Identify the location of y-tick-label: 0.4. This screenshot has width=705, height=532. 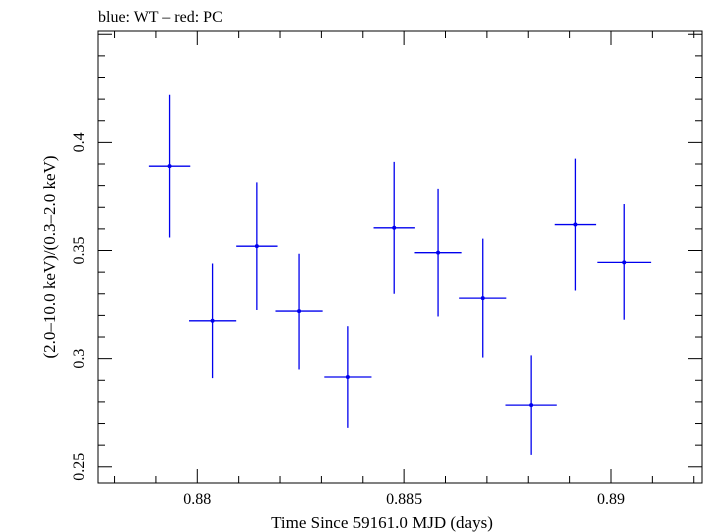
(79, 142).